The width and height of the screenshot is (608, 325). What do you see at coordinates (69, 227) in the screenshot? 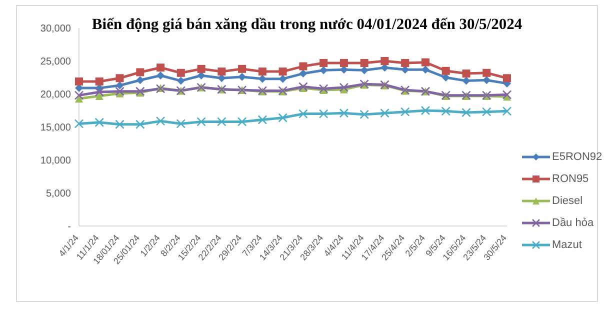
I see `y-tick-label: -` at bounding box center [69, 227].